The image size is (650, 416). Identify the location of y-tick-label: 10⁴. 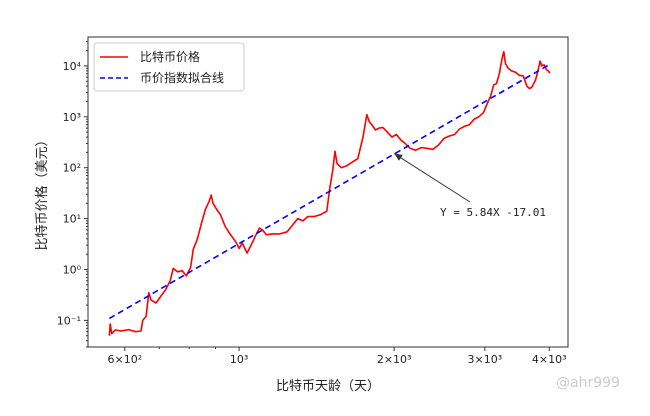
(72, 66).